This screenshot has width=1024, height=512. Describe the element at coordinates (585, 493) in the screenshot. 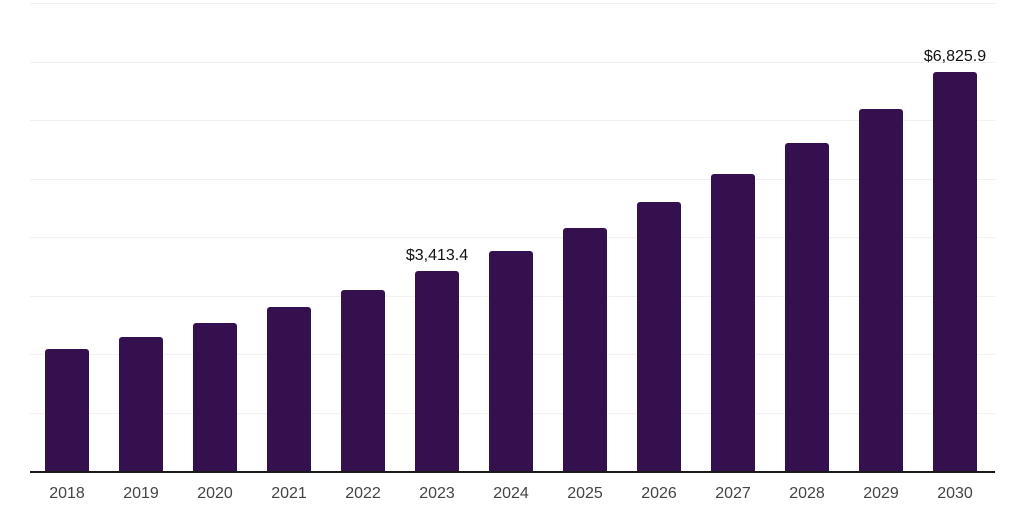

I see `x-tick-2025: 2025` at that location.